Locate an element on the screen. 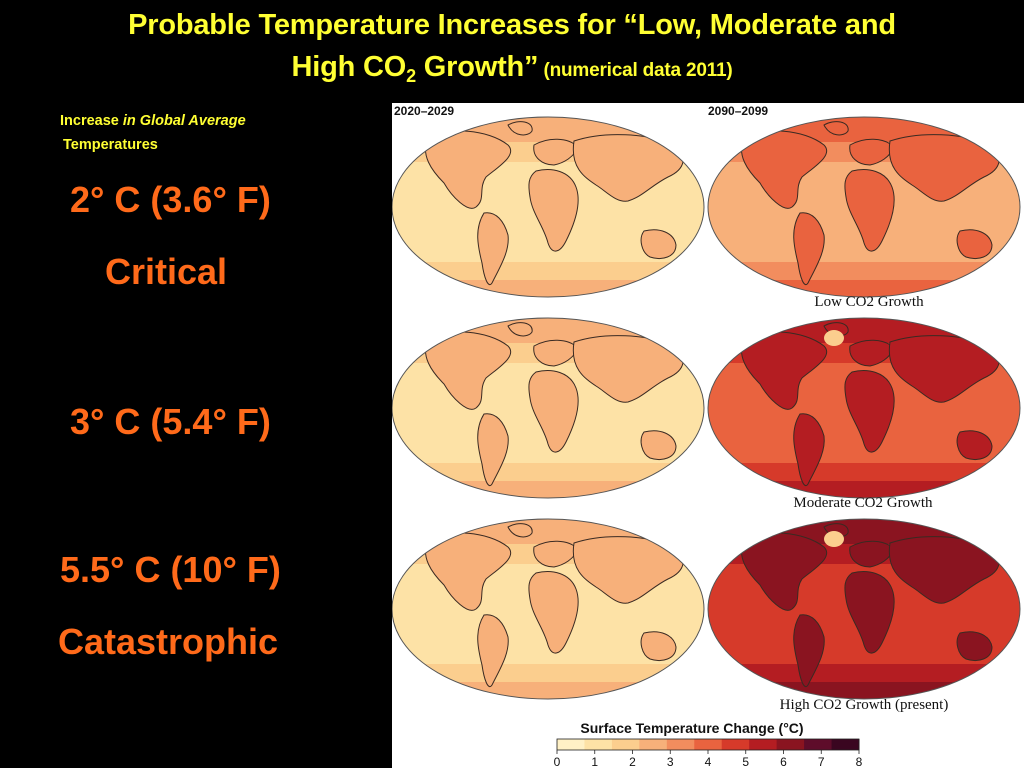 The width and height of the screenshot is (1024, 768). stat-5-5c-label: Catastrophic is located at coordinates (168, 641).